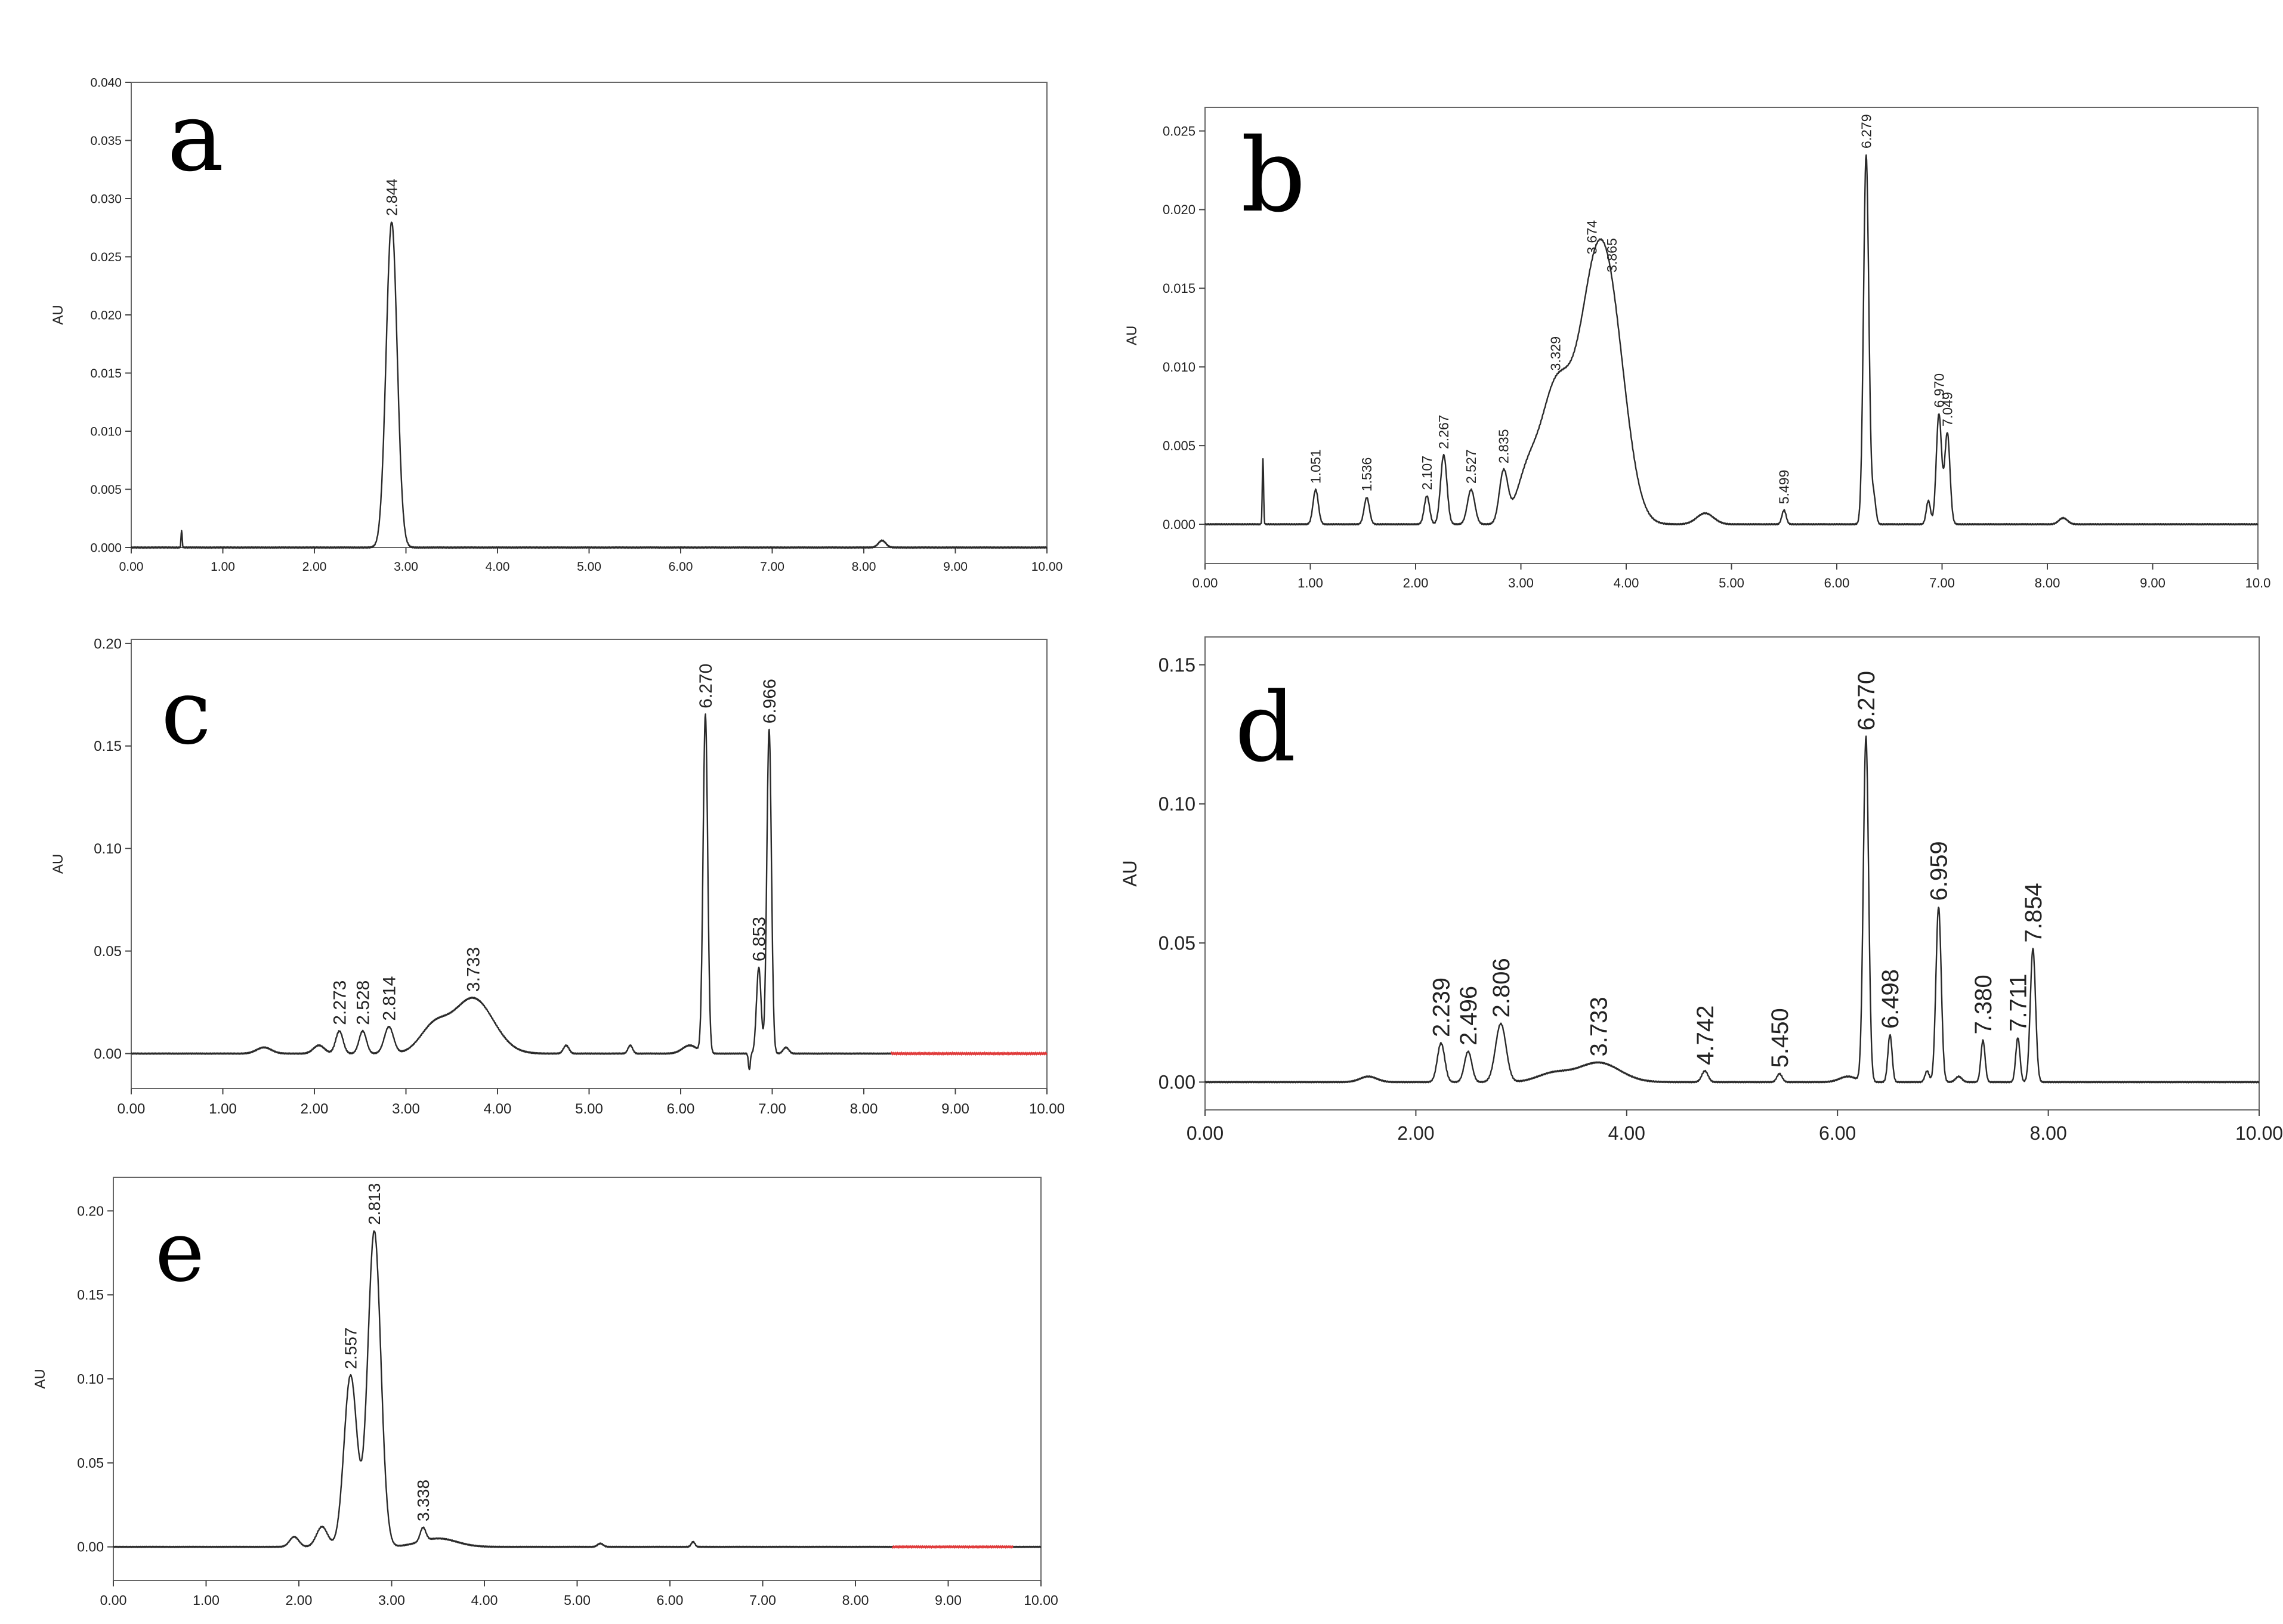 The height and width of the screenshot is (1624, 2283). Describe the element at coordinates (423, 1500) in the screenshot. I see `peak-label: 3.338` at that location.